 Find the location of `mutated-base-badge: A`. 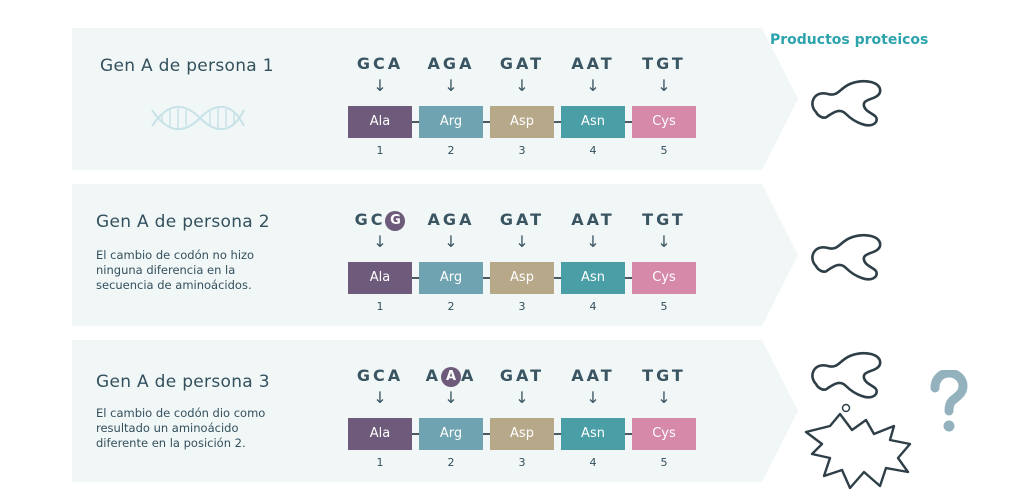

mutated-base-badge: A is located at coordinates (451, 377).